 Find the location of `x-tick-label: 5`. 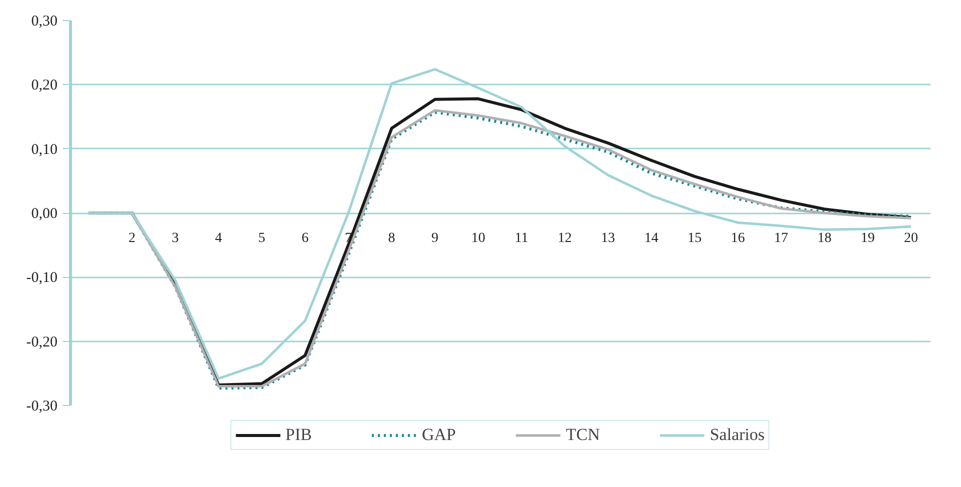

x-tick-label: 5 is located at coordinates (262, 238).